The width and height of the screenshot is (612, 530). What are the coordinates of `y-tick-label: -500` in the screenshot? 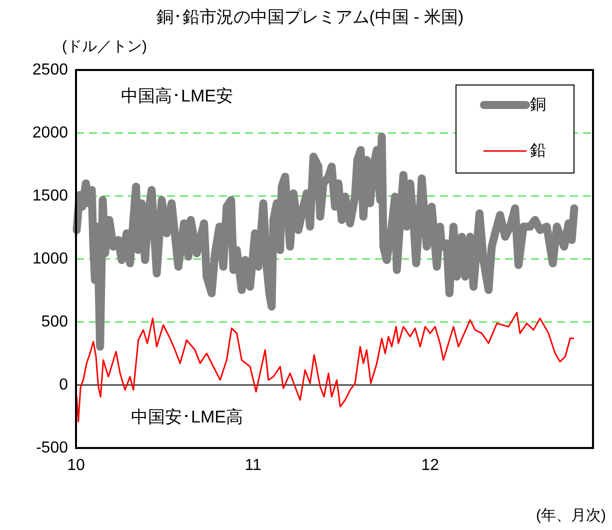 It's located at (52, 447).